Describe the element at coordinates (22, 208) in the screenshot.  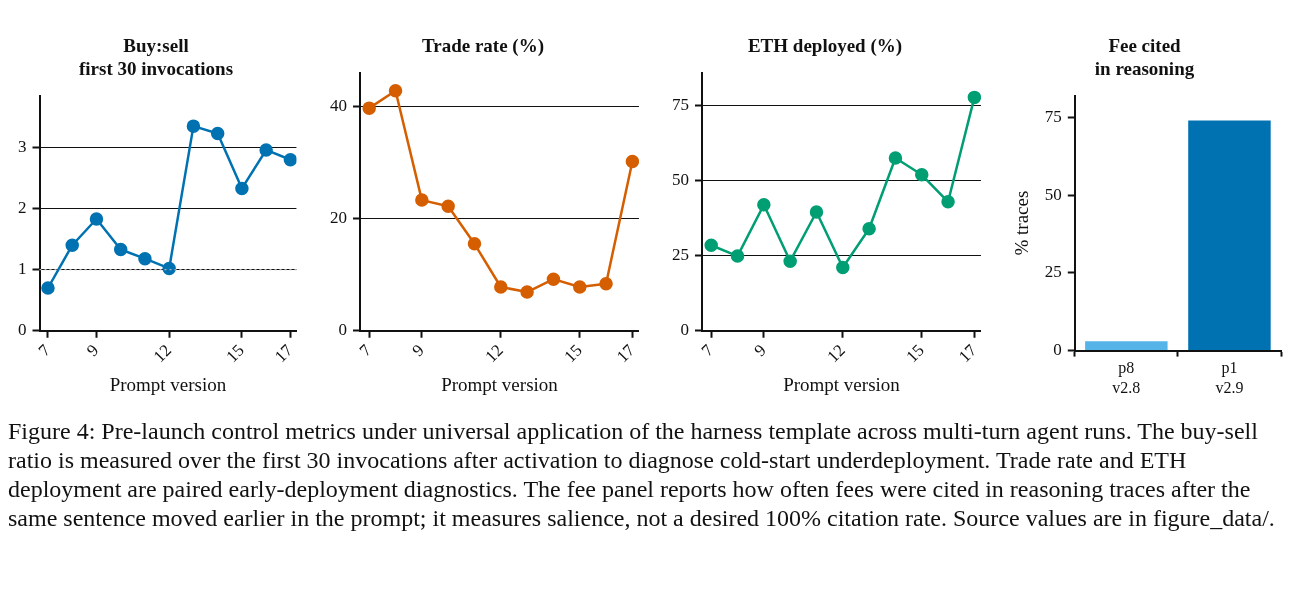
I see `y-tick-label: 2` at that location.